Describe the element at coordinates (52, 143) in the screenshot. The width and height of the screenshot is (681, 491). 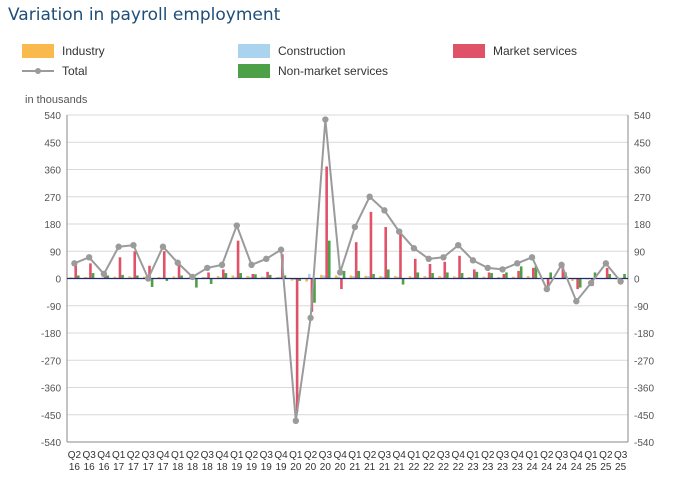
I see `y-tick-label-left: 450` at that location.